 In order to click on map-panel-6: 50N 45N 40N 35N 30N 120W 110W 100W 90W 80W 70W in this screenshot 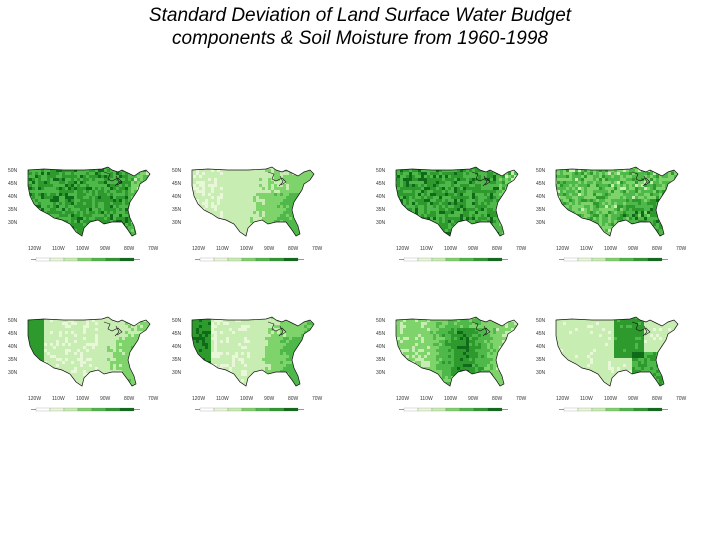, I will do `click(248, 356)`.